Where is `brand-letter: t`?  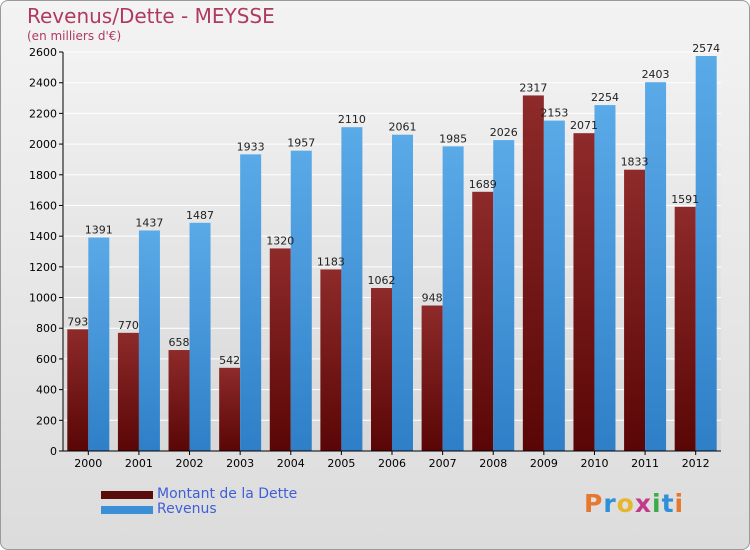 brand-letter: t is located at coordinates (668, 503).